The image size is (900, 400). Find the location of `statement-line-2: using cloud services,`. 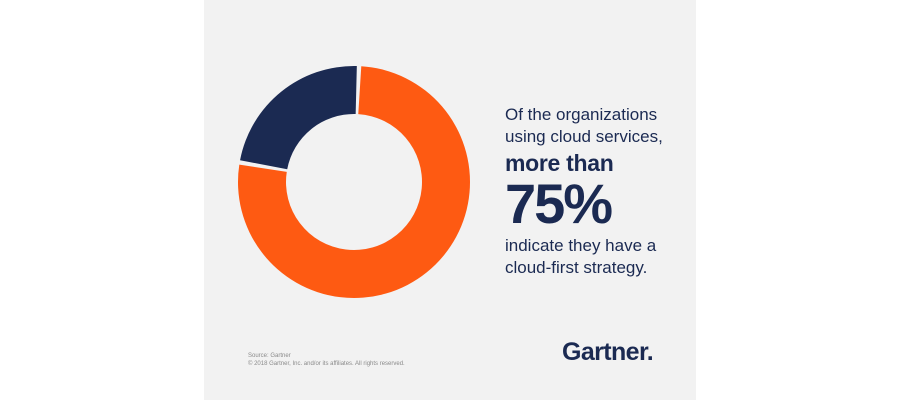

statement-line-2: using cloud services, is located at coordinates (584, 136).